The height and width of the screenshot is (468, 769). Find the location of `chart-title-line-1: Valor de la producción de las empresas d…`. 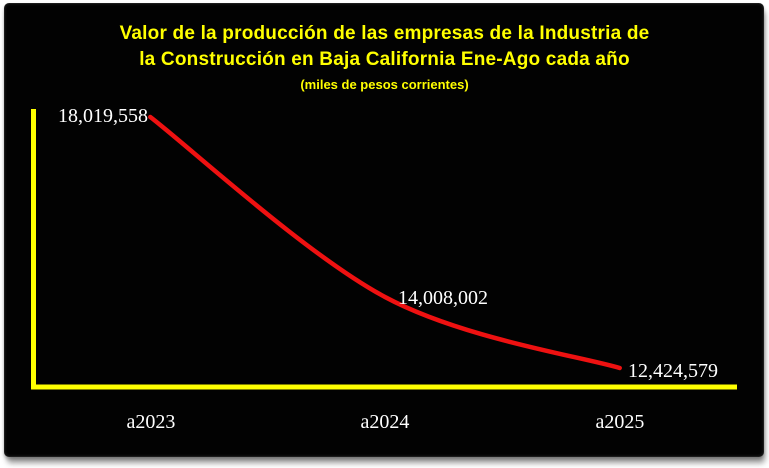

chart-title-line-1: Valor de la producción de las empresas d… is located at coordinates (384, 33).